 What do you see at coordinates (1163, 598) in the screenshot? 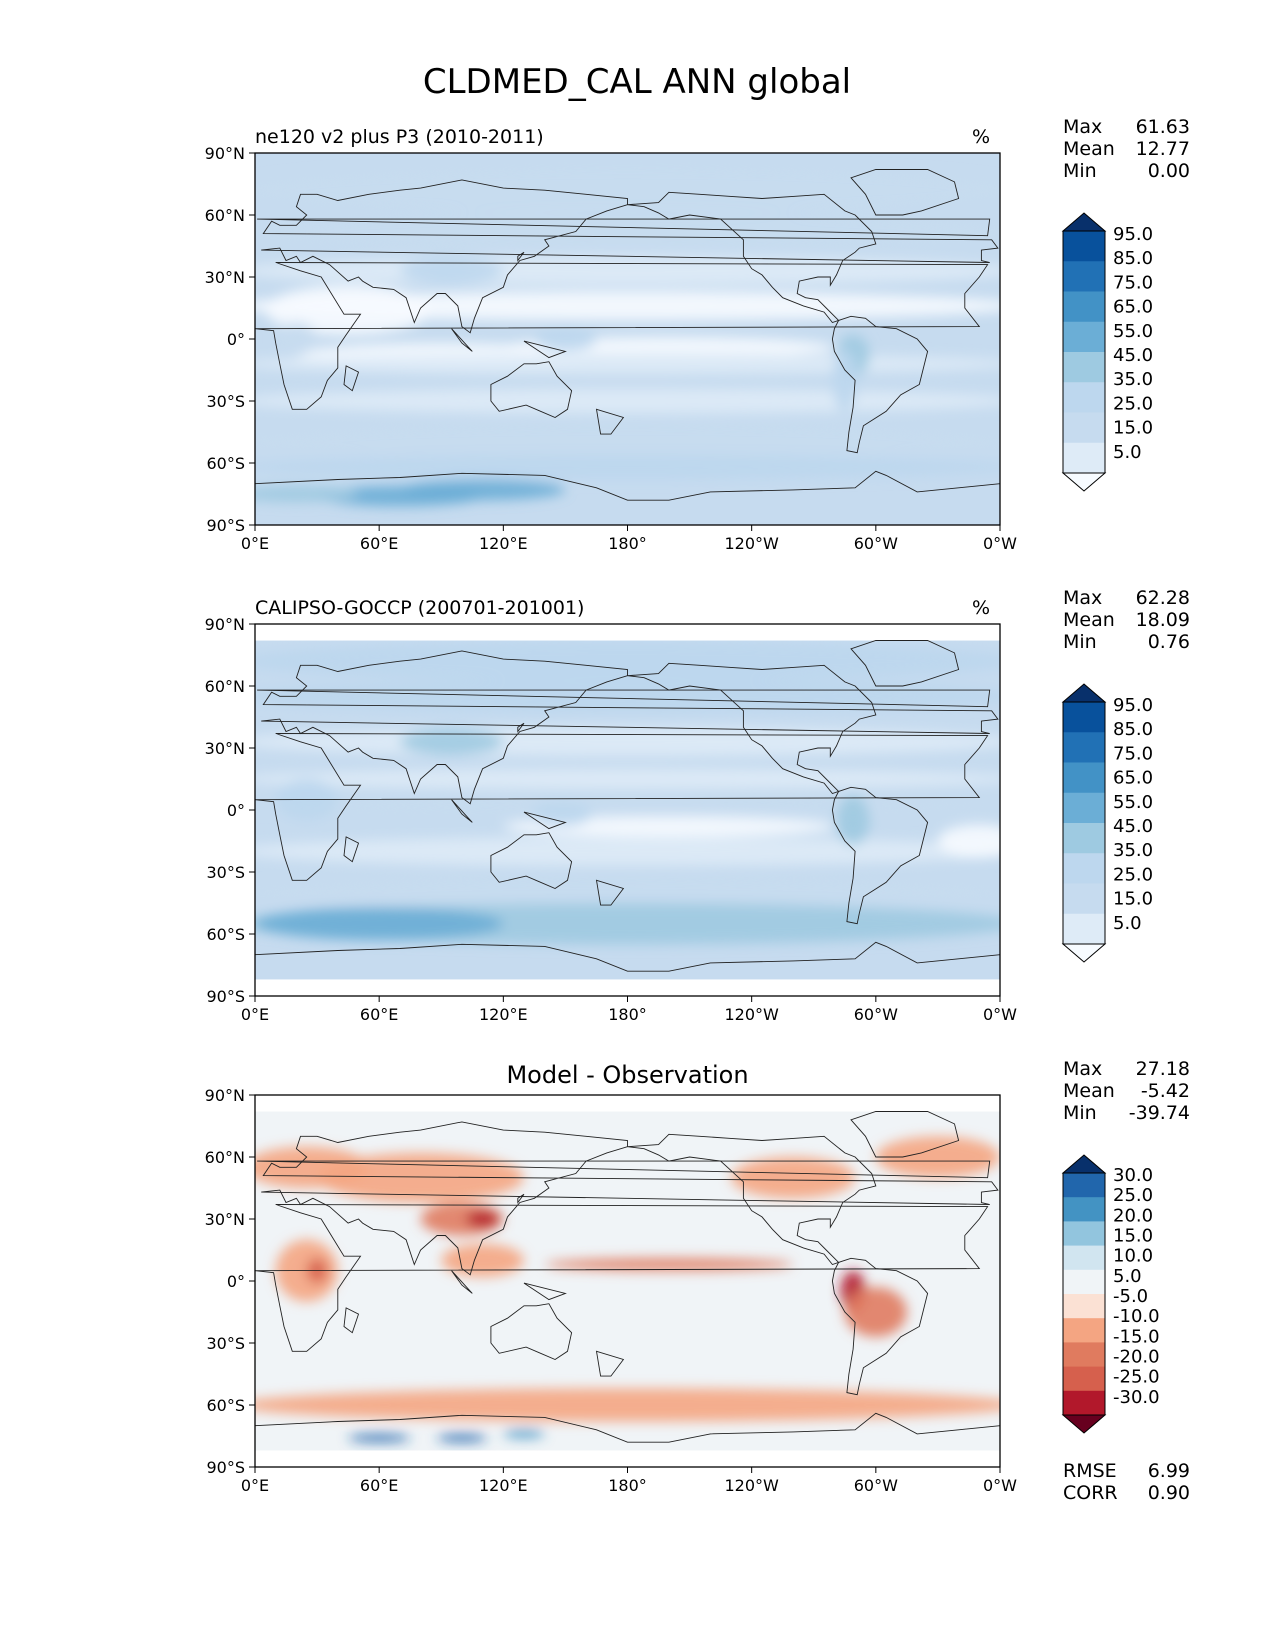
I see `stat-value: 62.28` at bounding box center [1163, 598].